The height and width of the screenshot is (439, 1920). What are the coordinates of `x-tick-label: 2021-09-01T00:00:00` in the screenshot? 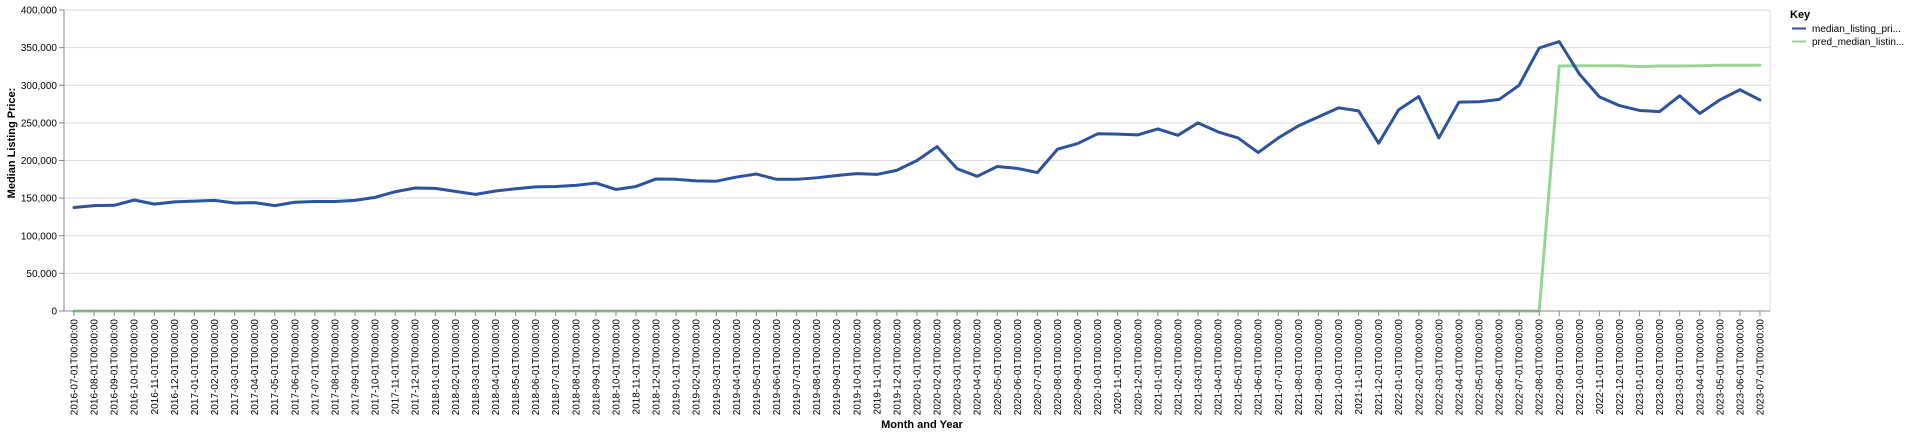 It's located at (1319, 367).